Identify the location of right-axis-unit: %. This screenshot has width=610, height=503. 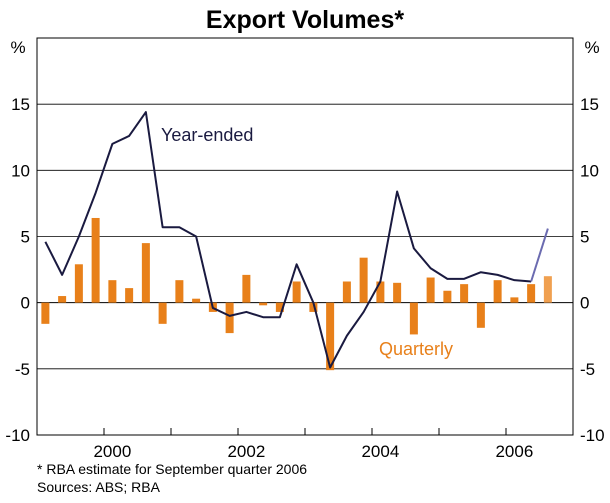
(591, 47).